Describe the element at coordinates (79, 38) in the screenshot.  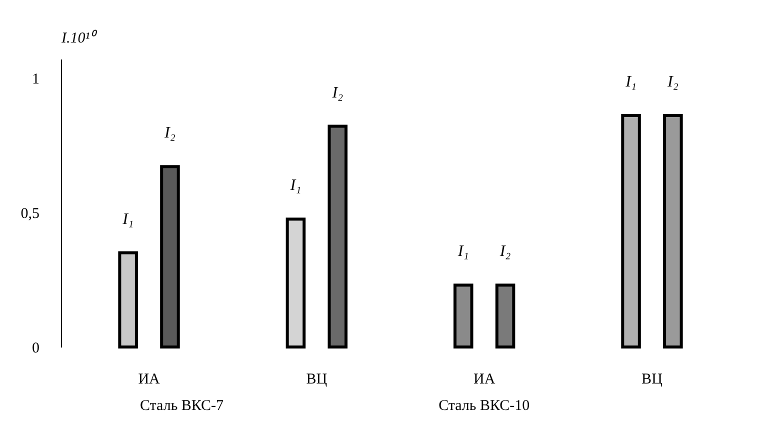
I see `y-axis-title: I.10¹⁰` at that location.